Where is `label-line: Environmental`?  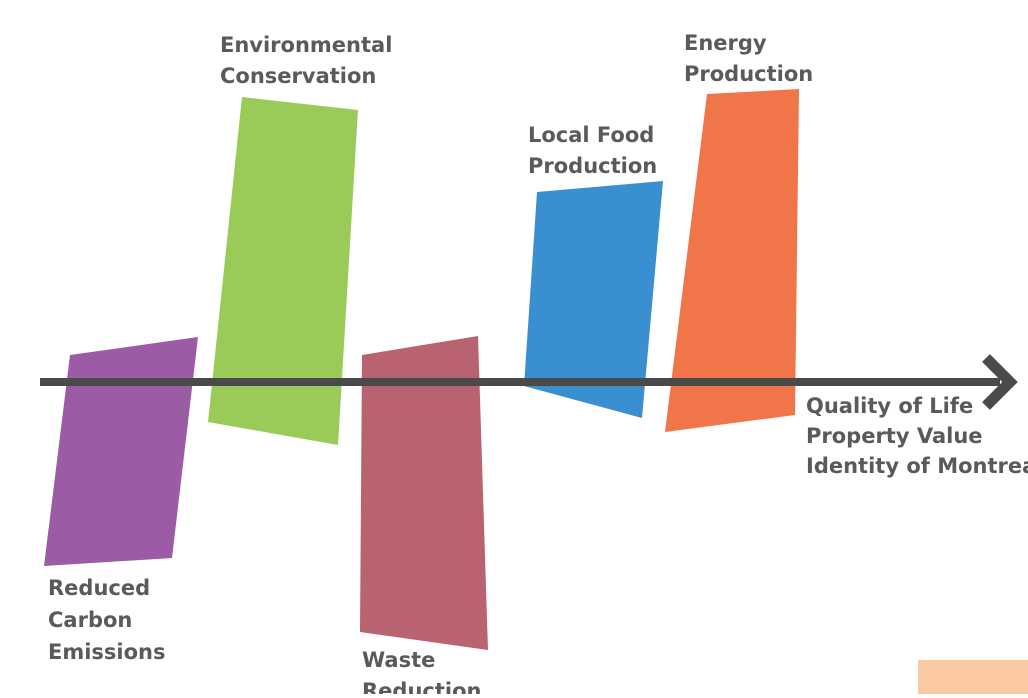
label-line: Environmental is located at coordinates (306, 45).